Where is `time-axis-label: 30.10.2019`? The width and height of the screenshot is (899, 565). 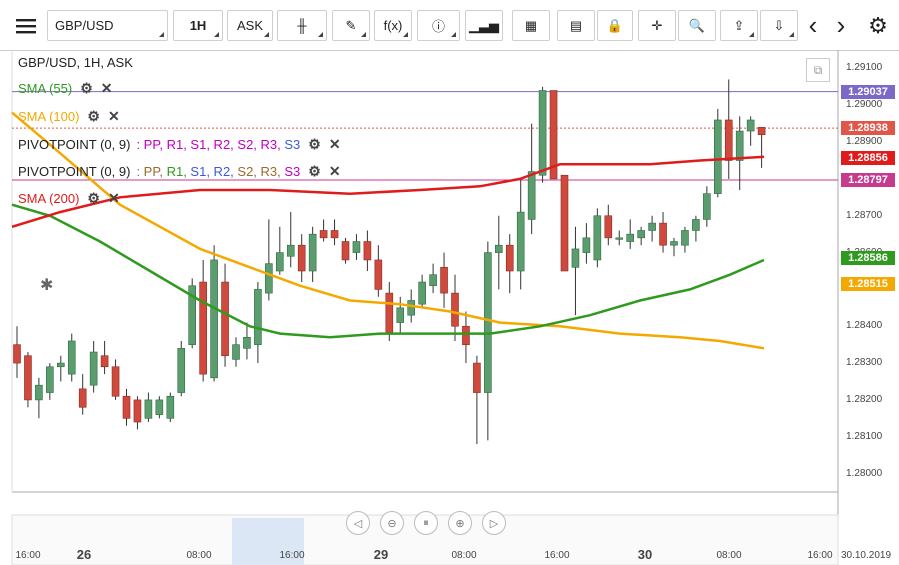
time-axis-label: 30.10.2019 is located at coordinates (866, 555).